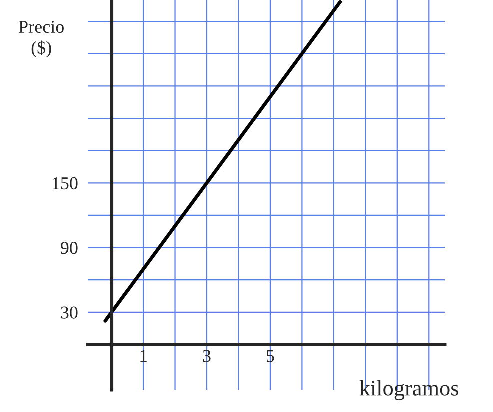 Image resolution: width=493 pixels, height=412 pixels. What do you see at coordinates (41, 39) in the screenshot?
I see `y-axis-title: Precio ($)` at bounding box center [41, 39].